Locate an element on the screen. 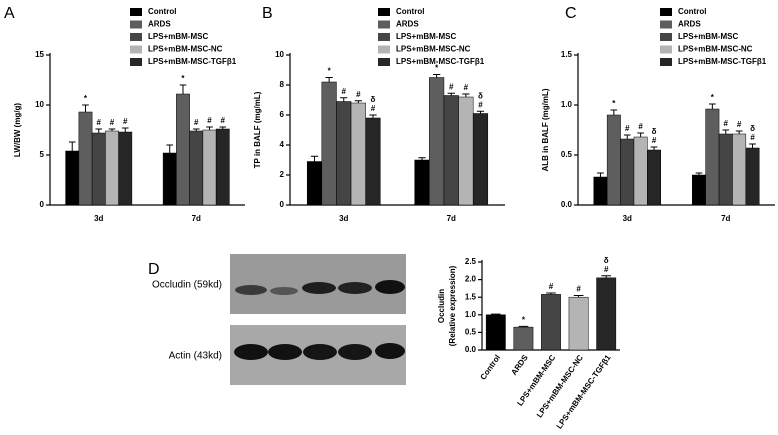  x-tick-label: 3d is located at coordinates (627, 218).